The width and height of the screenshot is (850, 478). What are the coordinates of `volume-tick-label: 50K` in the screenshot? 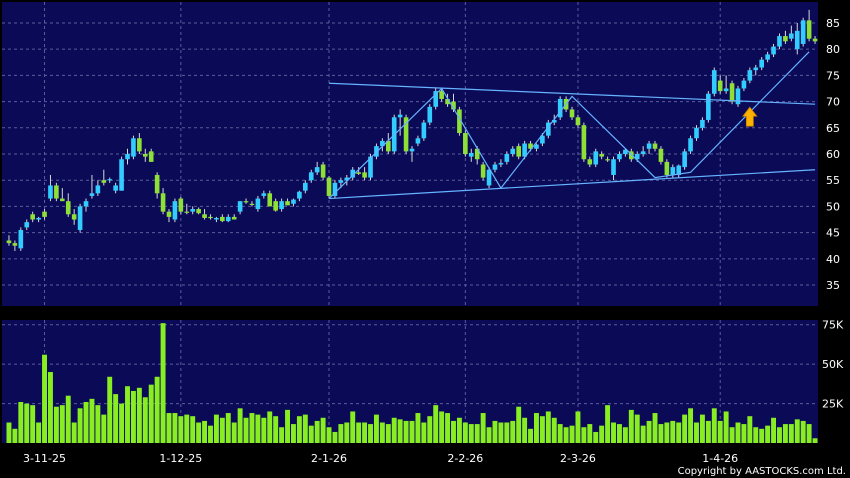 It's located at (833, 364).